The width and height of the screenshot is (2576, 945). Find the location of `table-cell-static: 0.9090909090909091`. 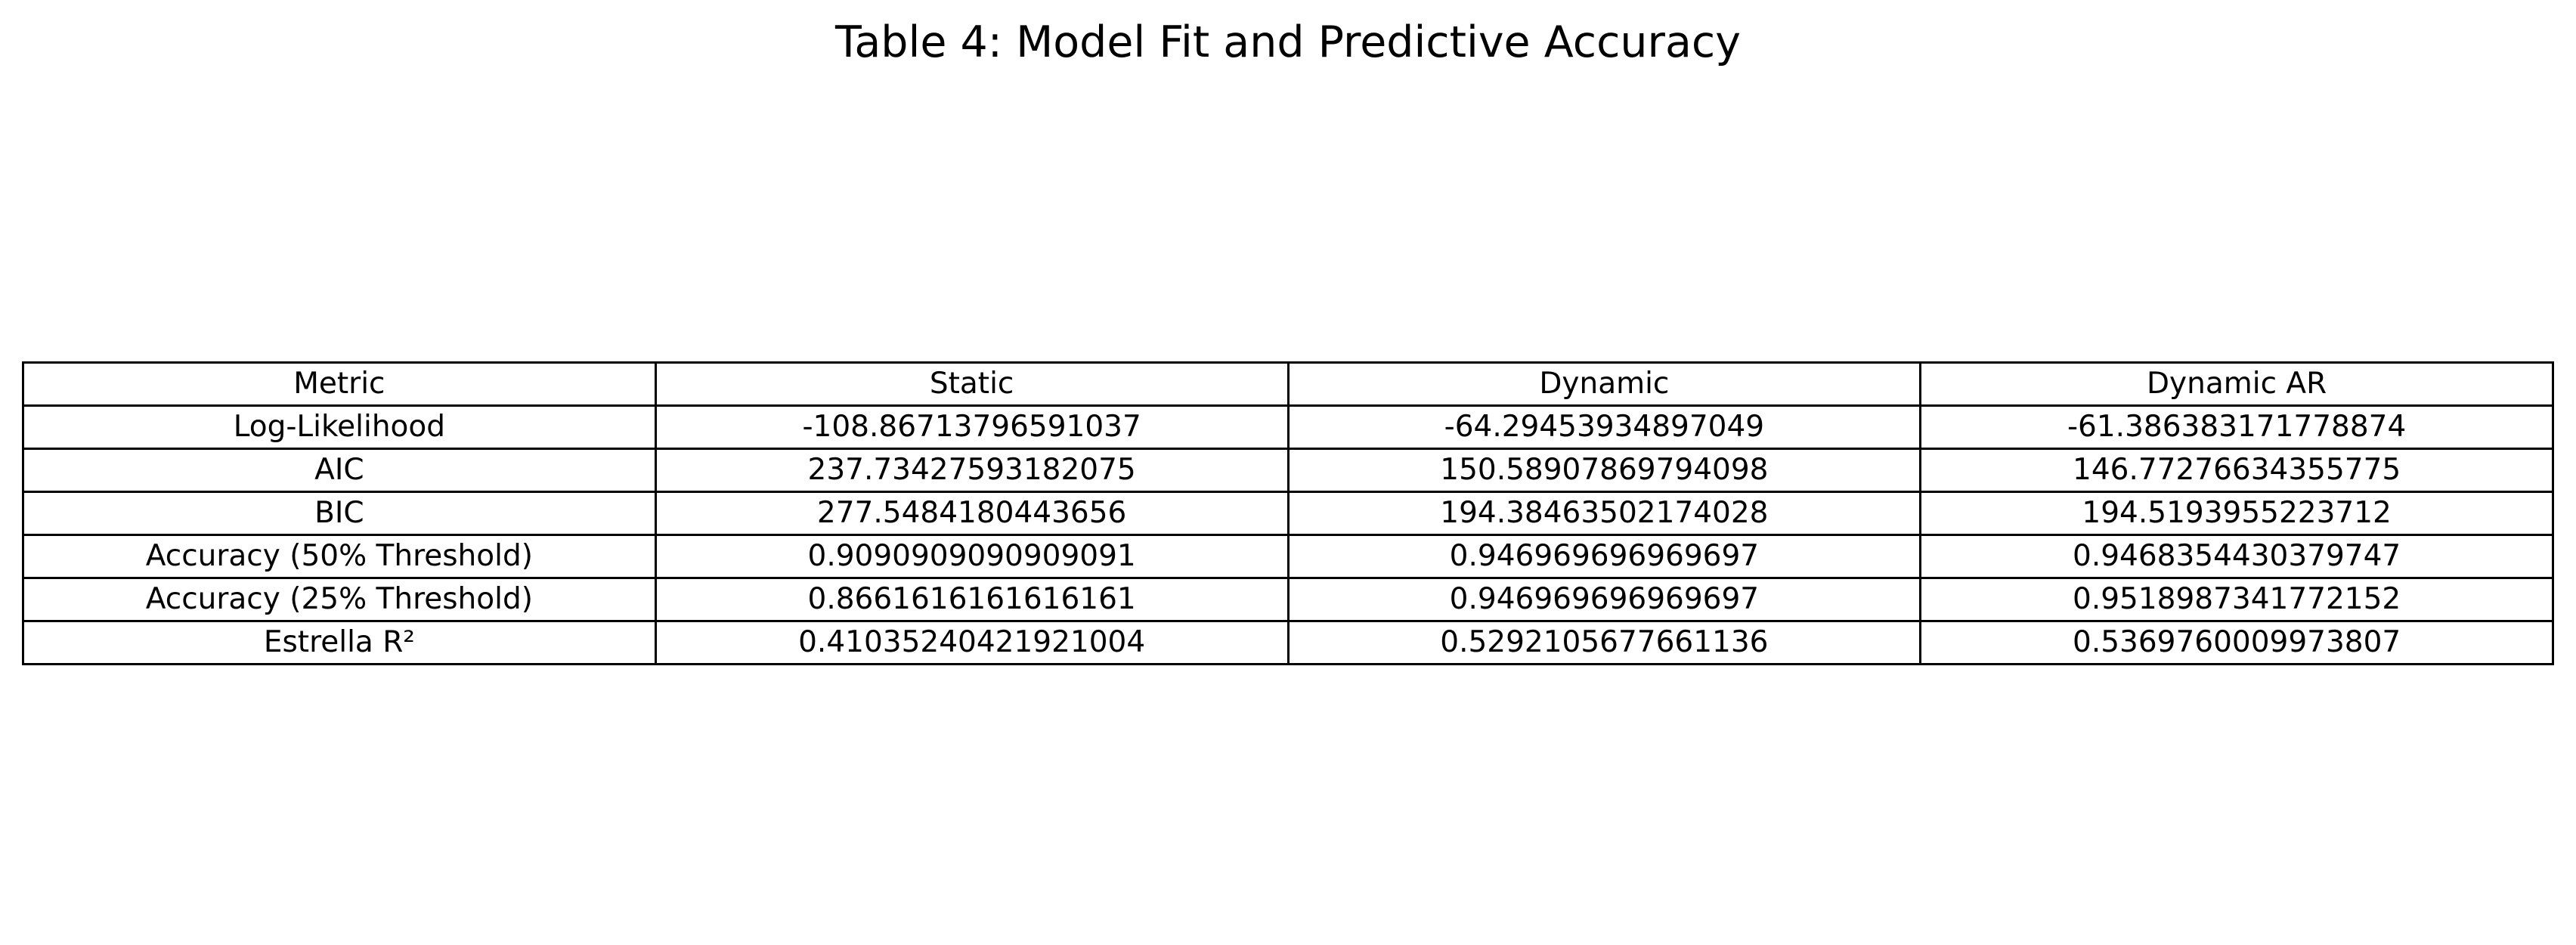

table-cell-static: 0.9090909090909091 is located at coordinates (972, 556).